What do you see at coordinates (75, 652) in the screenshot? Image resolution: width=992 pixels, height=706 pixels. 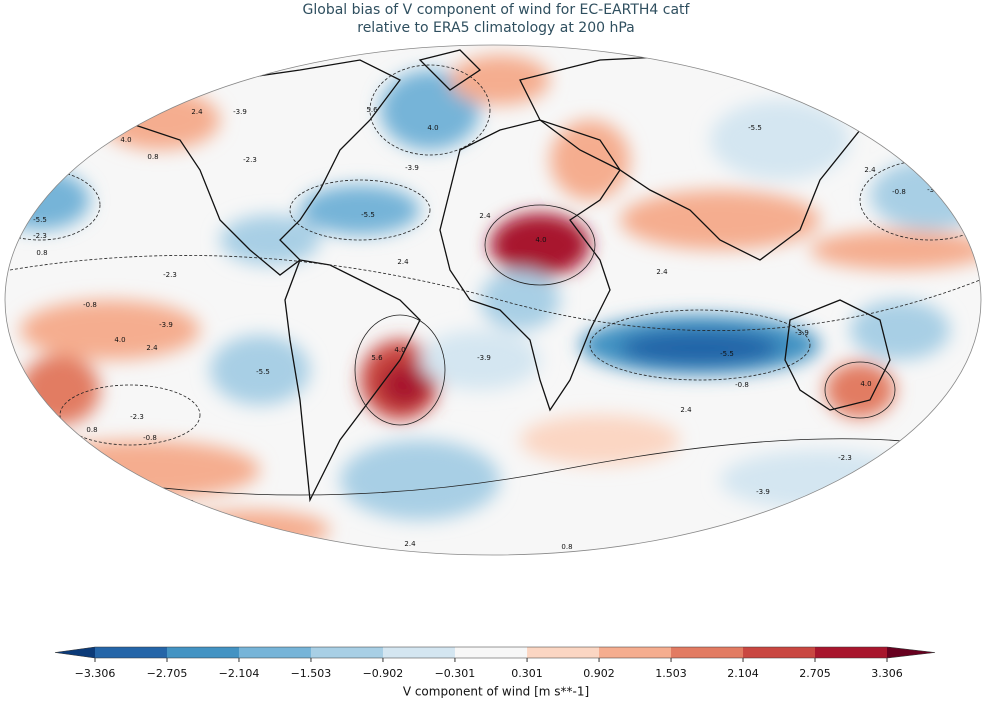 I see `colorbar-extend-low` at bounding box center [75, 652].